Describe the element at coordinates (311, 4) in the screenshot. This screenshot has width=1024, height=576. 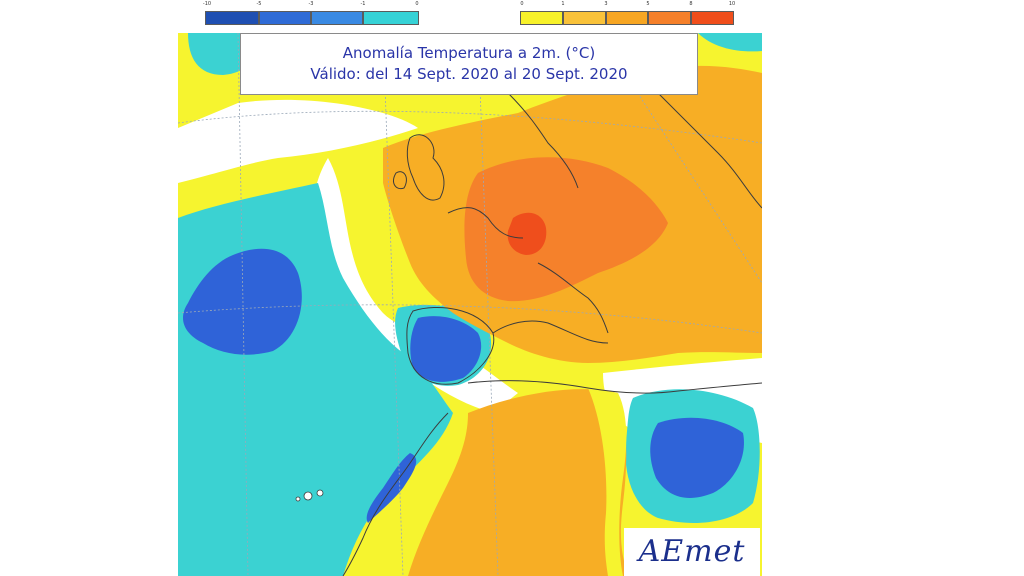
I see `legend-tick: -3` at that location.